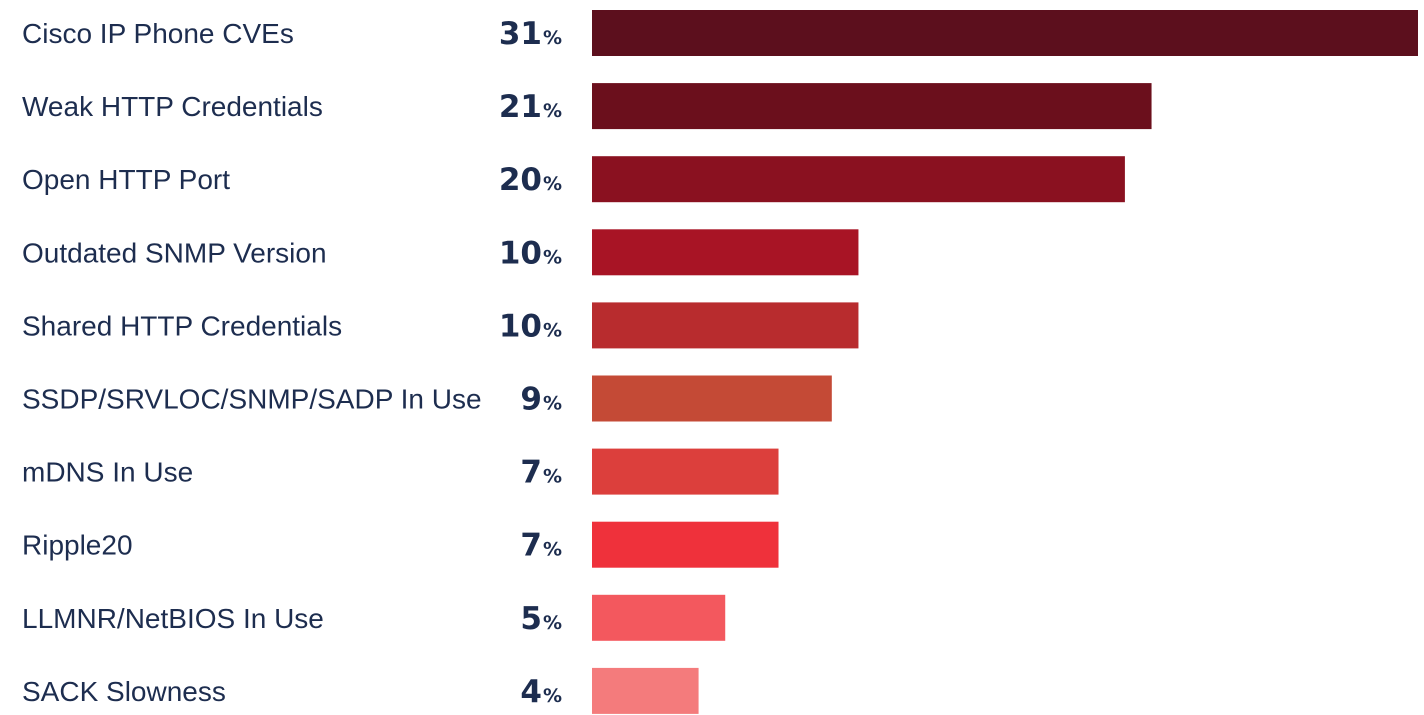 The image size is (1424, 715). Describe the element at coordinates (360, 690) in the screenshot. I see `bar-row: SACK Slowness 4%` at that location.